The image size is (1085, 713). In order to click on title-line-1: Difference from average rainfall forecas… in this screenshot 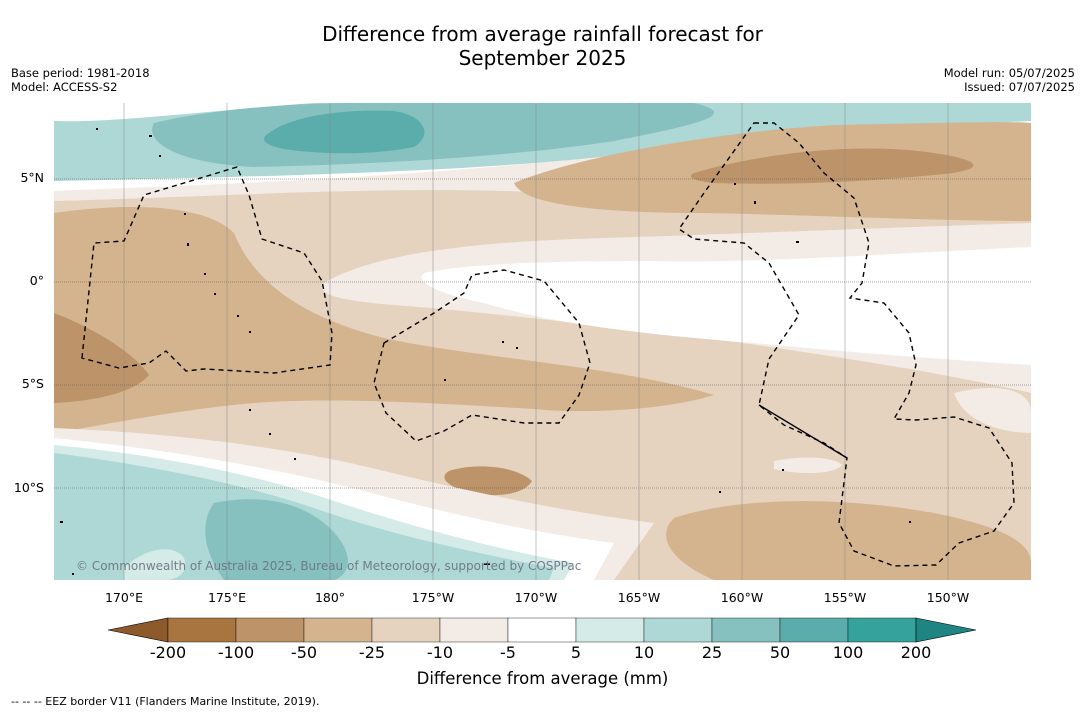, I will do `click(542, 34)`.